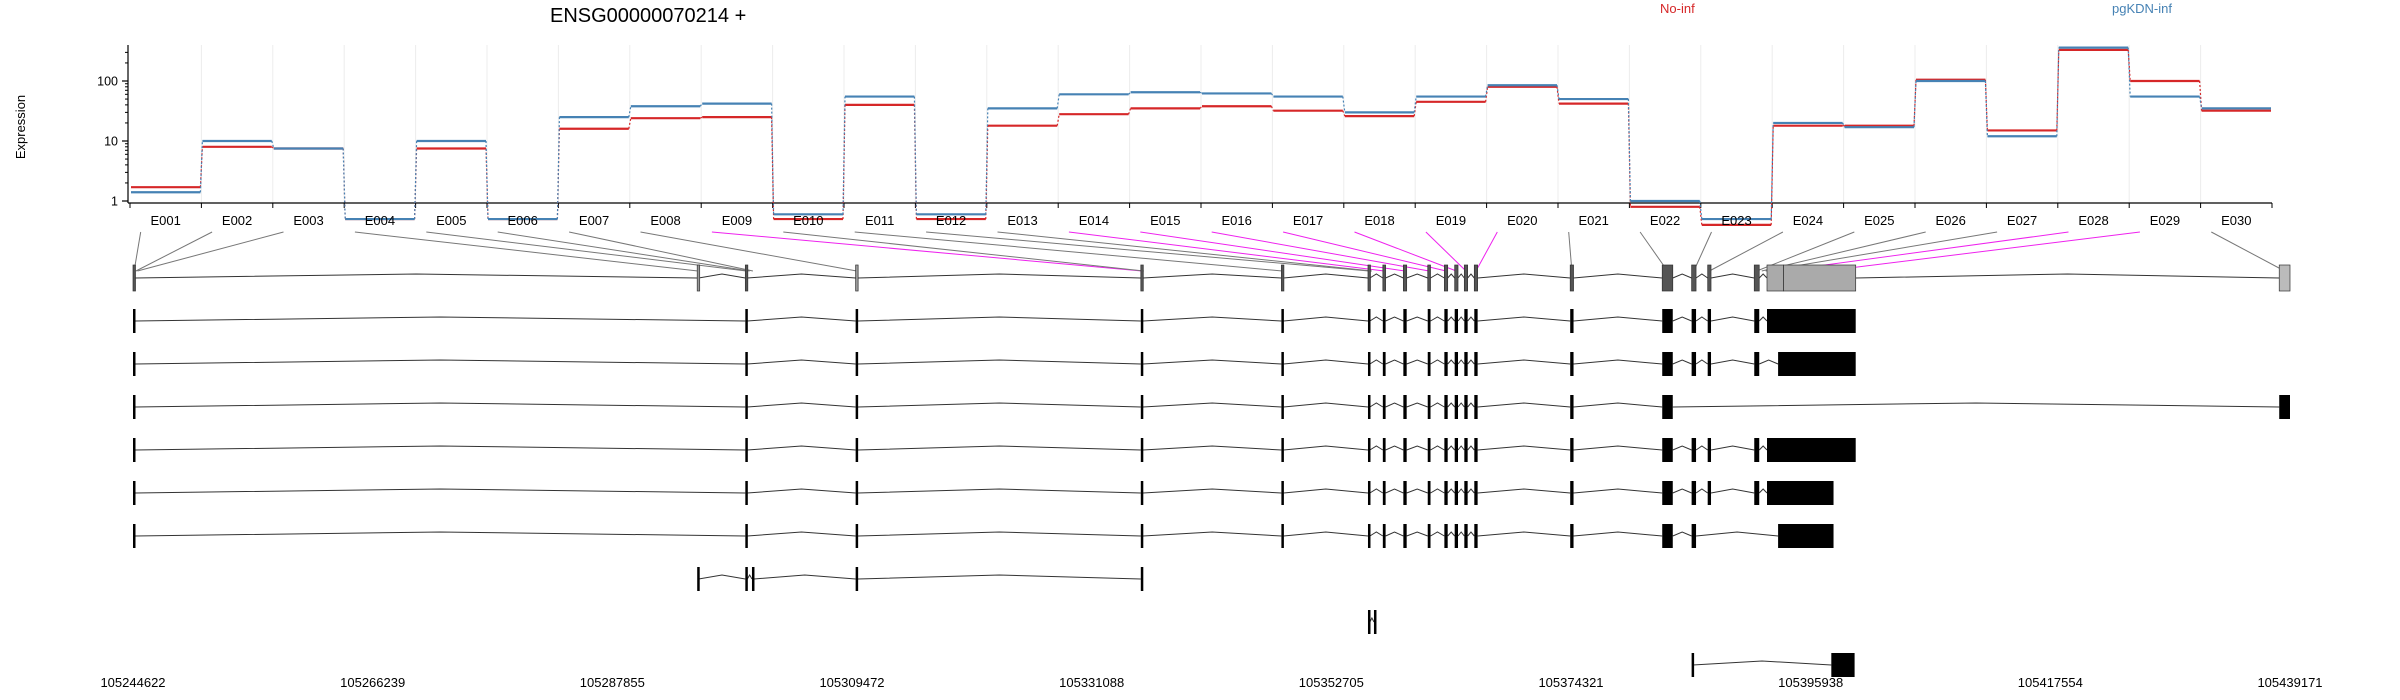 The height and width of the screenshot is (700, 2400). I want to click on genomic-coordinate-label: 105287855, so click(612, 682).